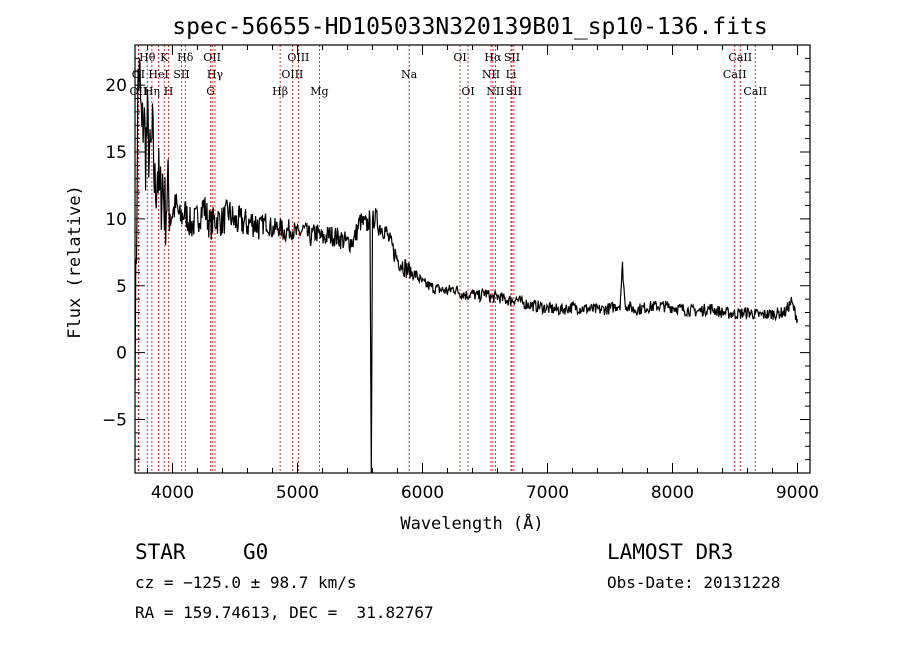 The image size is (900, 649). What do you see at coordinates (471, 523) in the screenshot?
I see `x-axis-label: Wavelength (Å)` at bounding box center [471, 523].